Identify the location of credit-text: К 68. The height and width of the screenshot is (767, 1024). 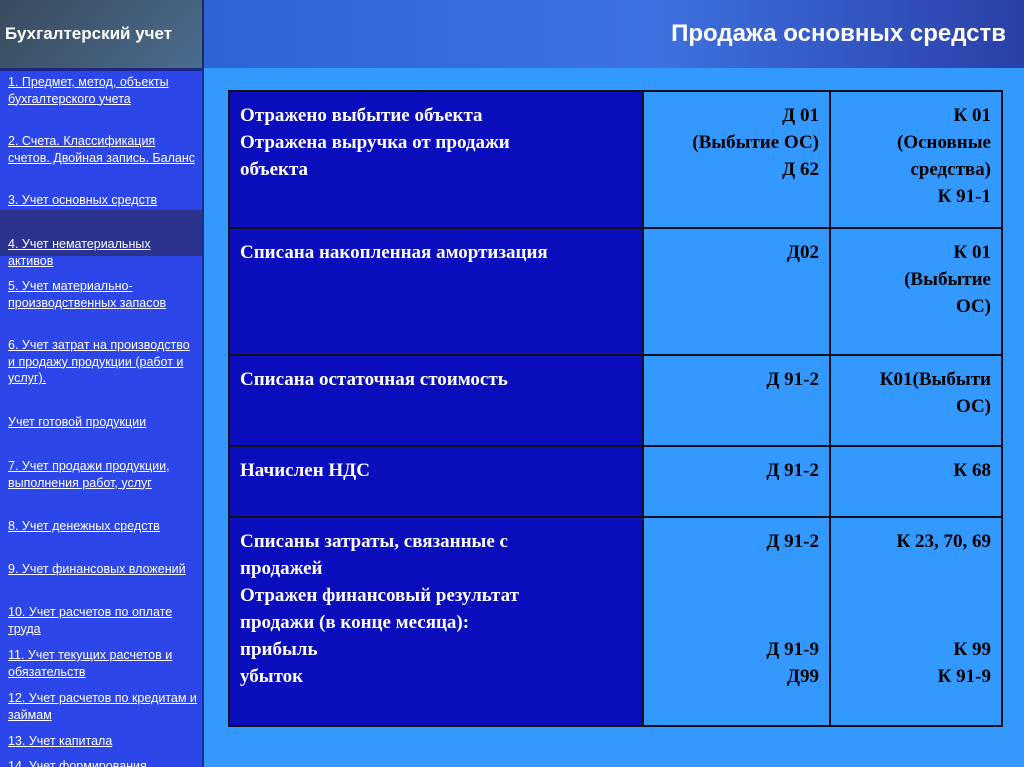
(972, 470).